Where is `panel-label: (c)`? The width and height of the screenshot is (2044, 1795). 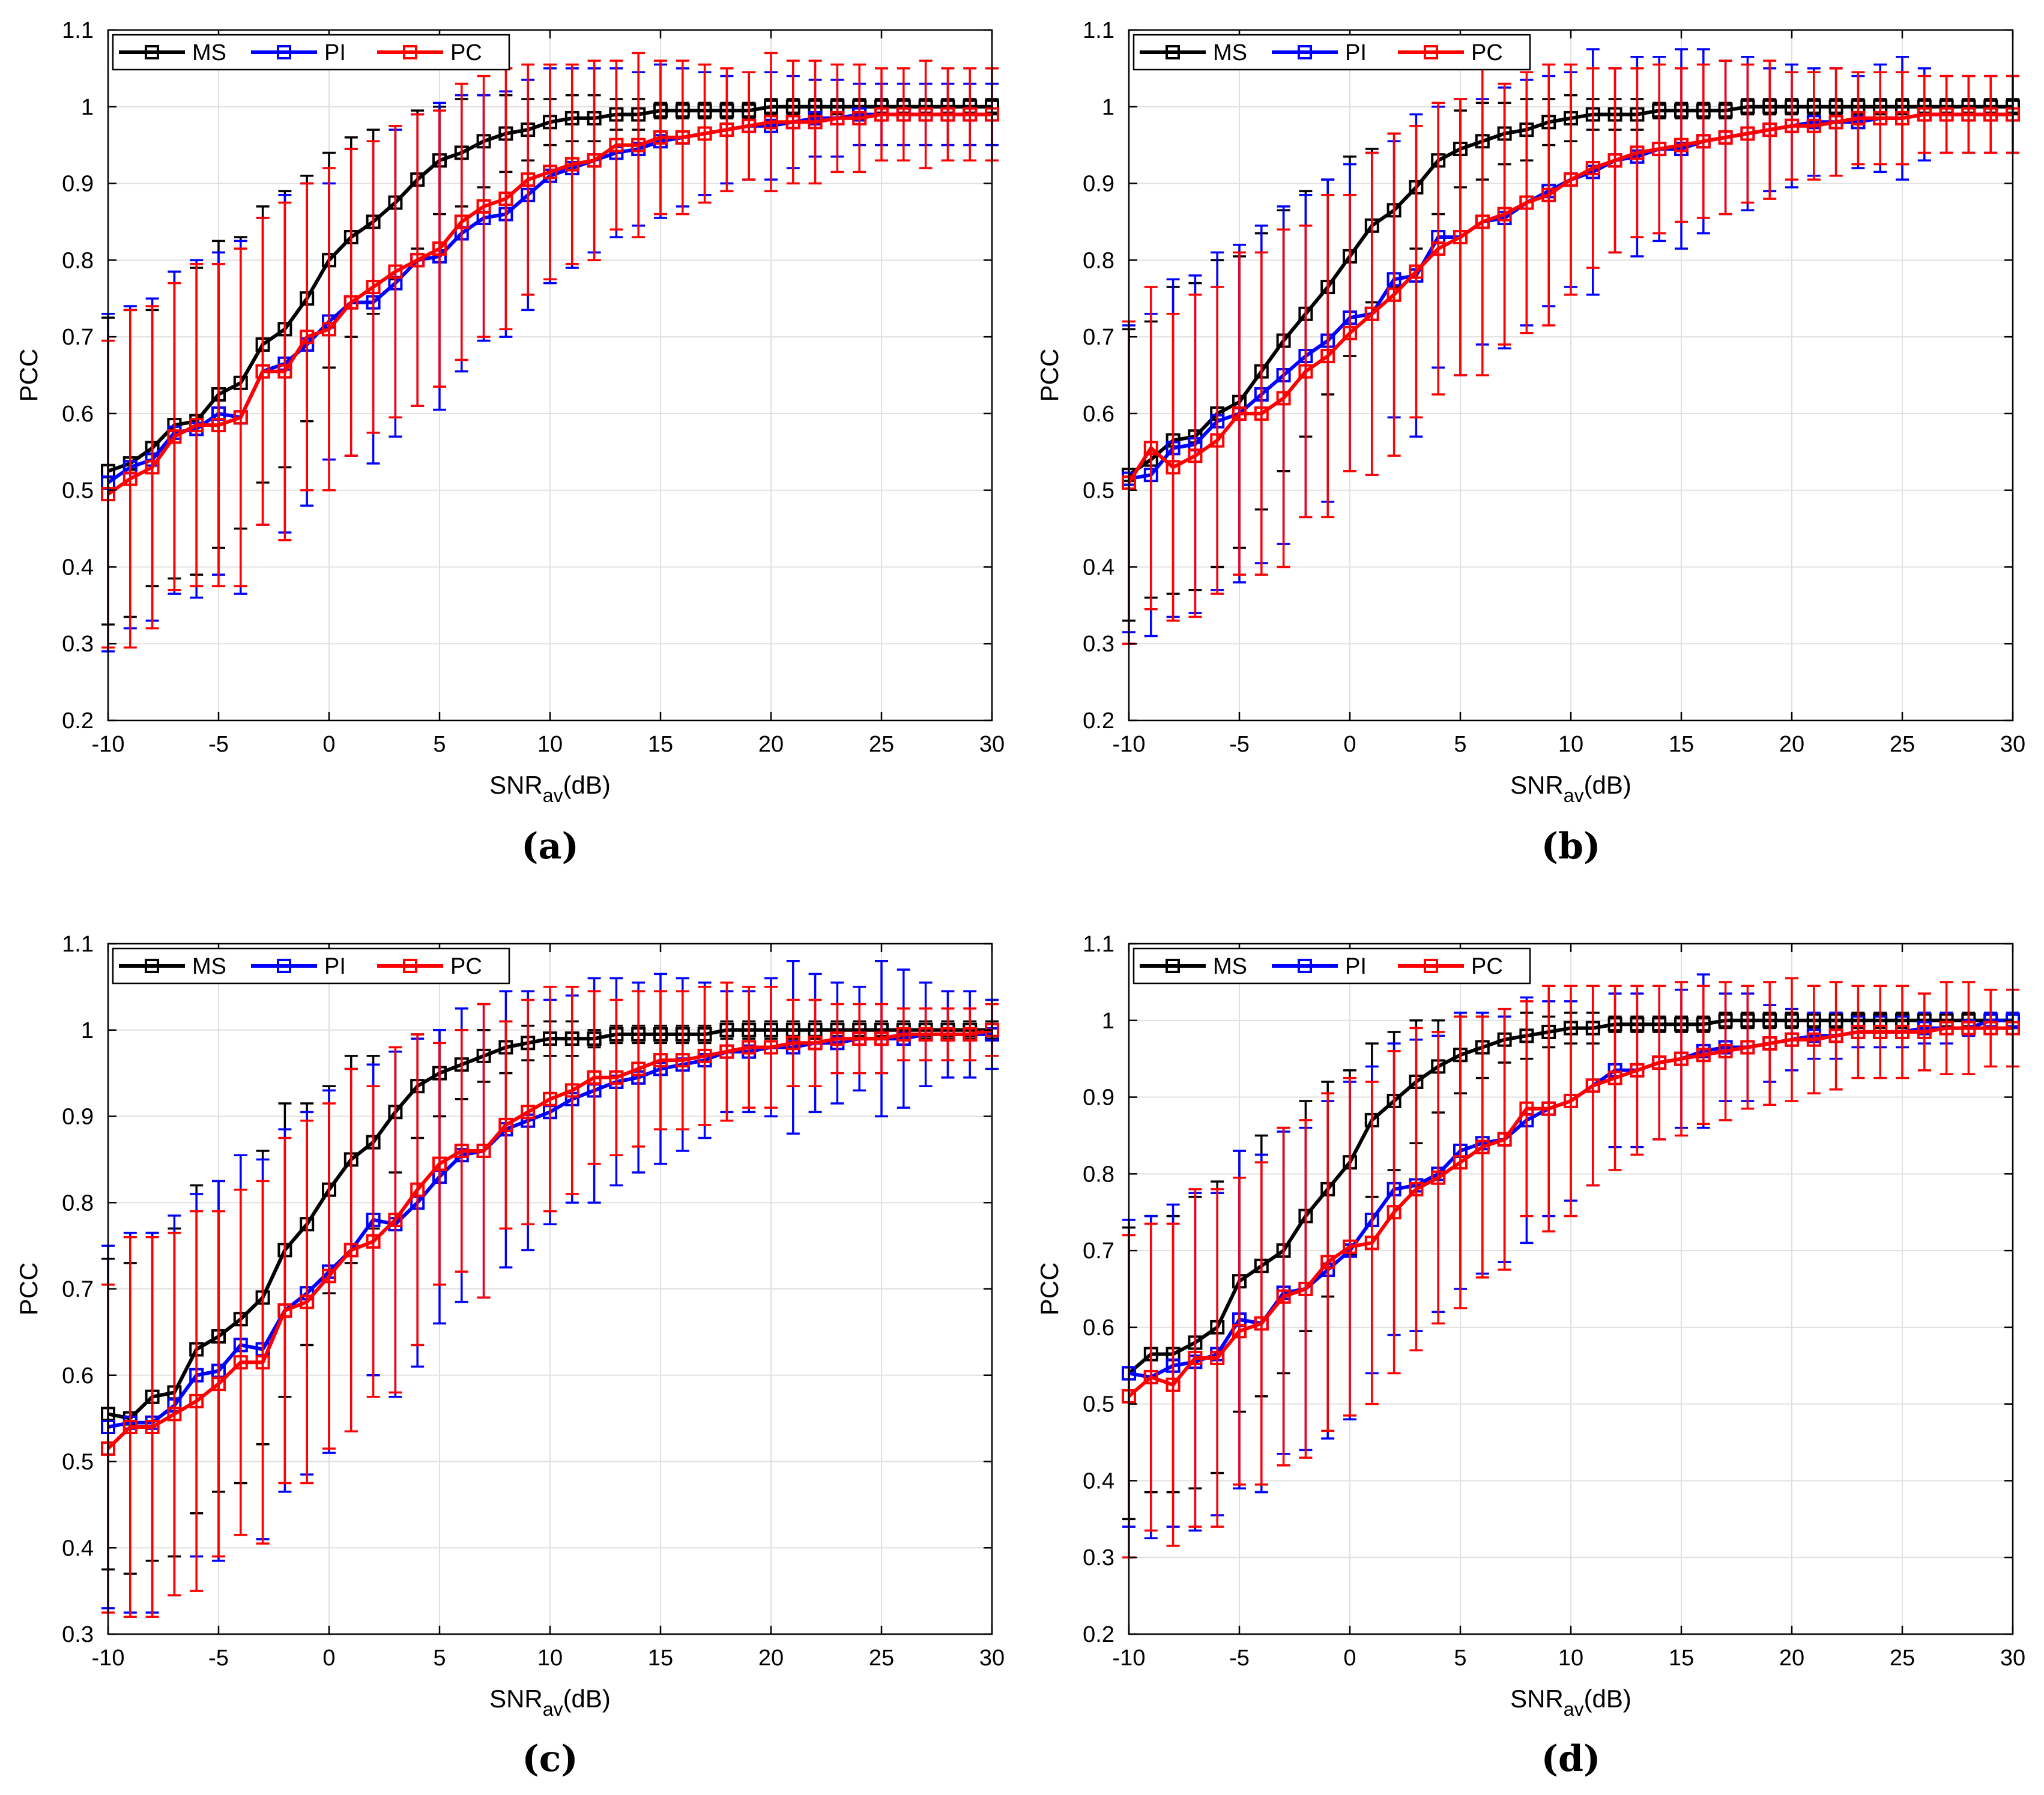
panel-label: (c) is located at coordinates (550, 1759).